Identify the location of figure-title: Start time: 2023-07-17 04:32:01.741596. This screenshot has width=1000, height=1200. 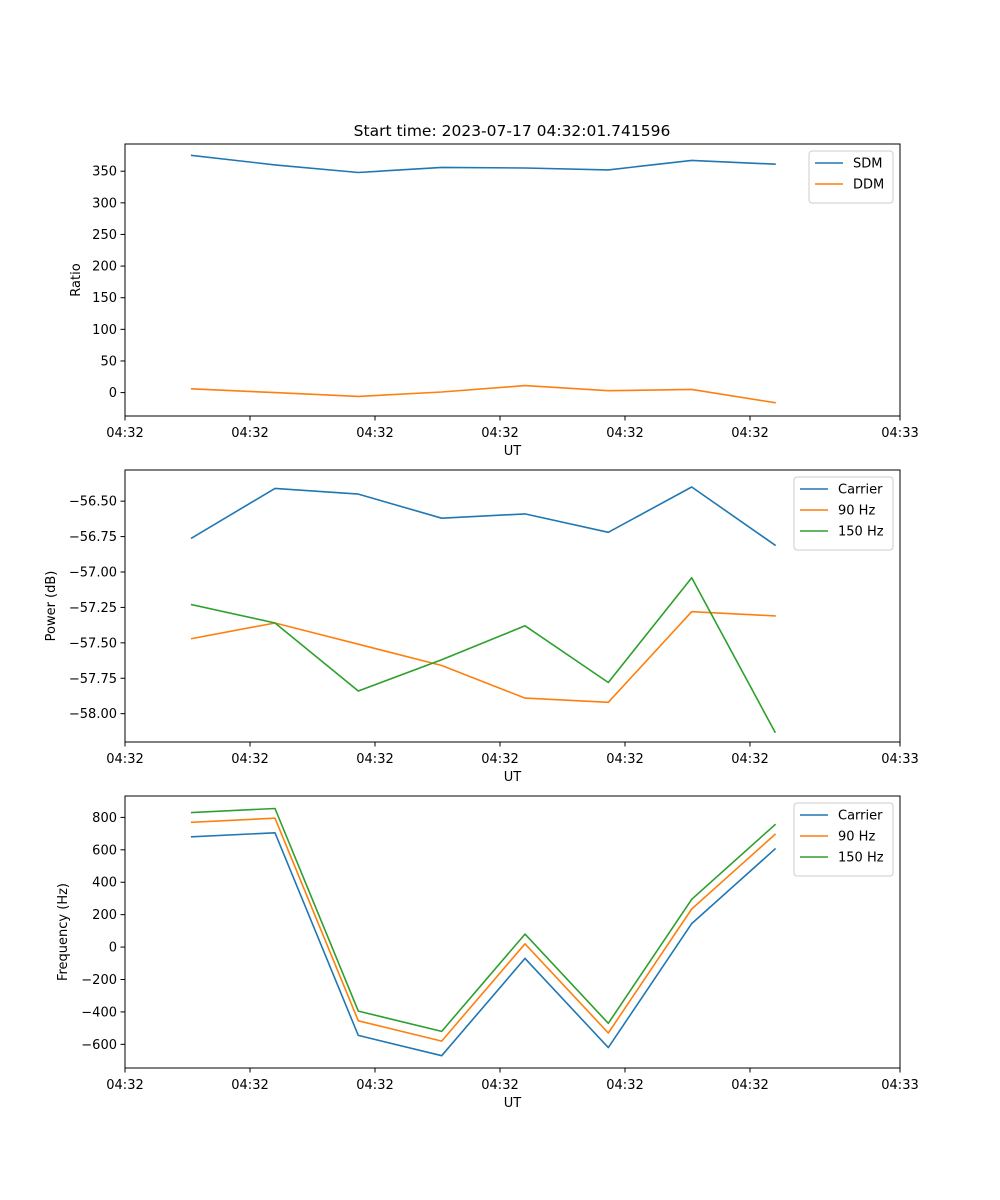
(512, 131).